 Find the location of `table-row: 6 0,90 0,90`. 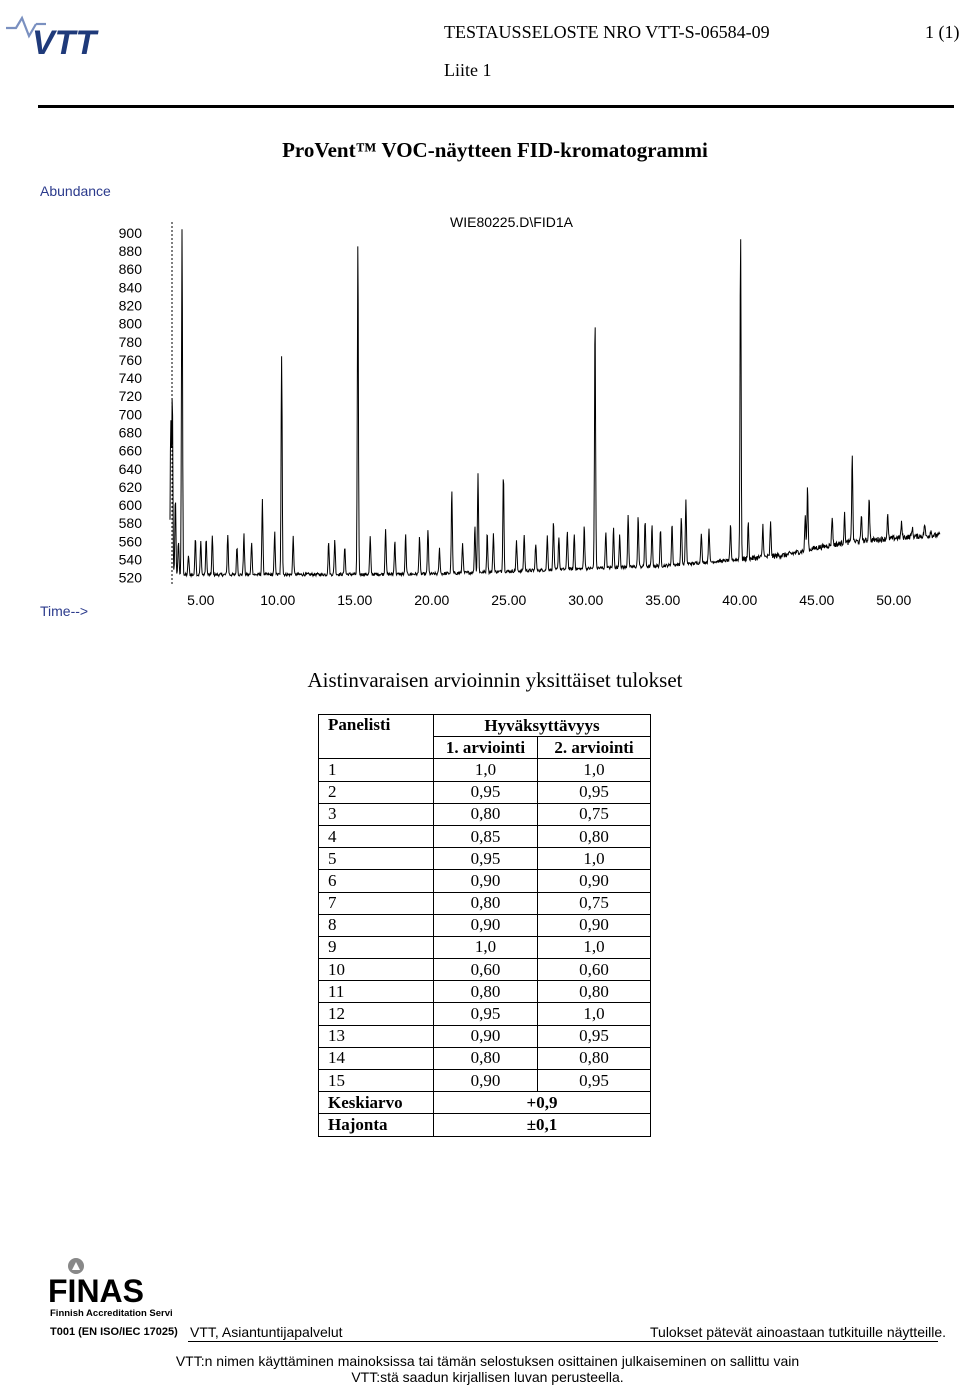

table-row: 6 0,90 0,90 is located at coordinates (484, 881).